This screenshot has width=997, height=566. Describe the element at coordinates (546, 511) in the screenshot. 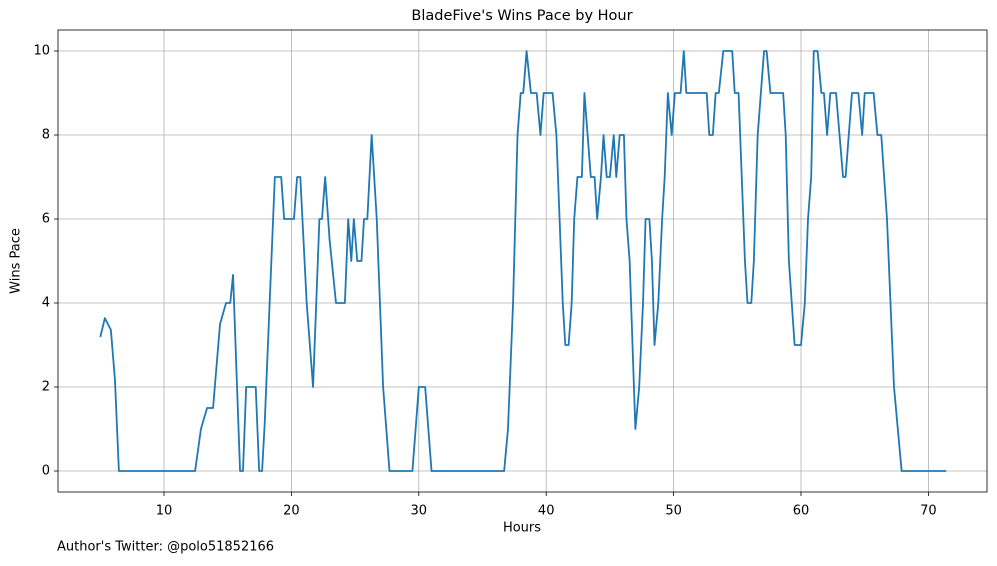

I see `x-tick-label: 40` at that location.